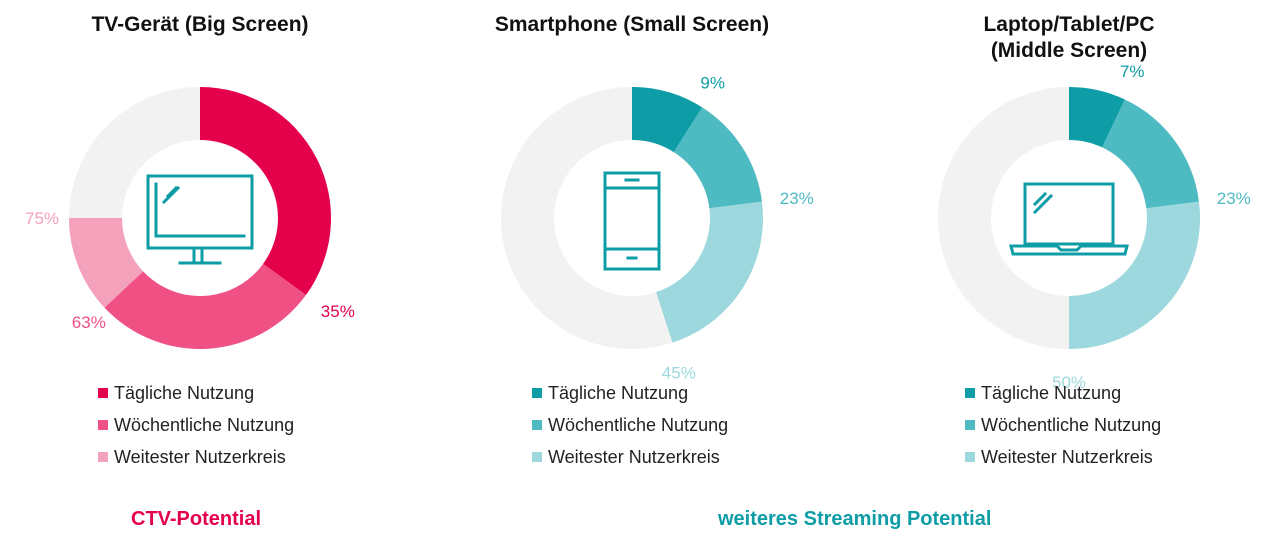 The image size is (1272, 547). I want to click on laptop-icon, so click(1069, 219).